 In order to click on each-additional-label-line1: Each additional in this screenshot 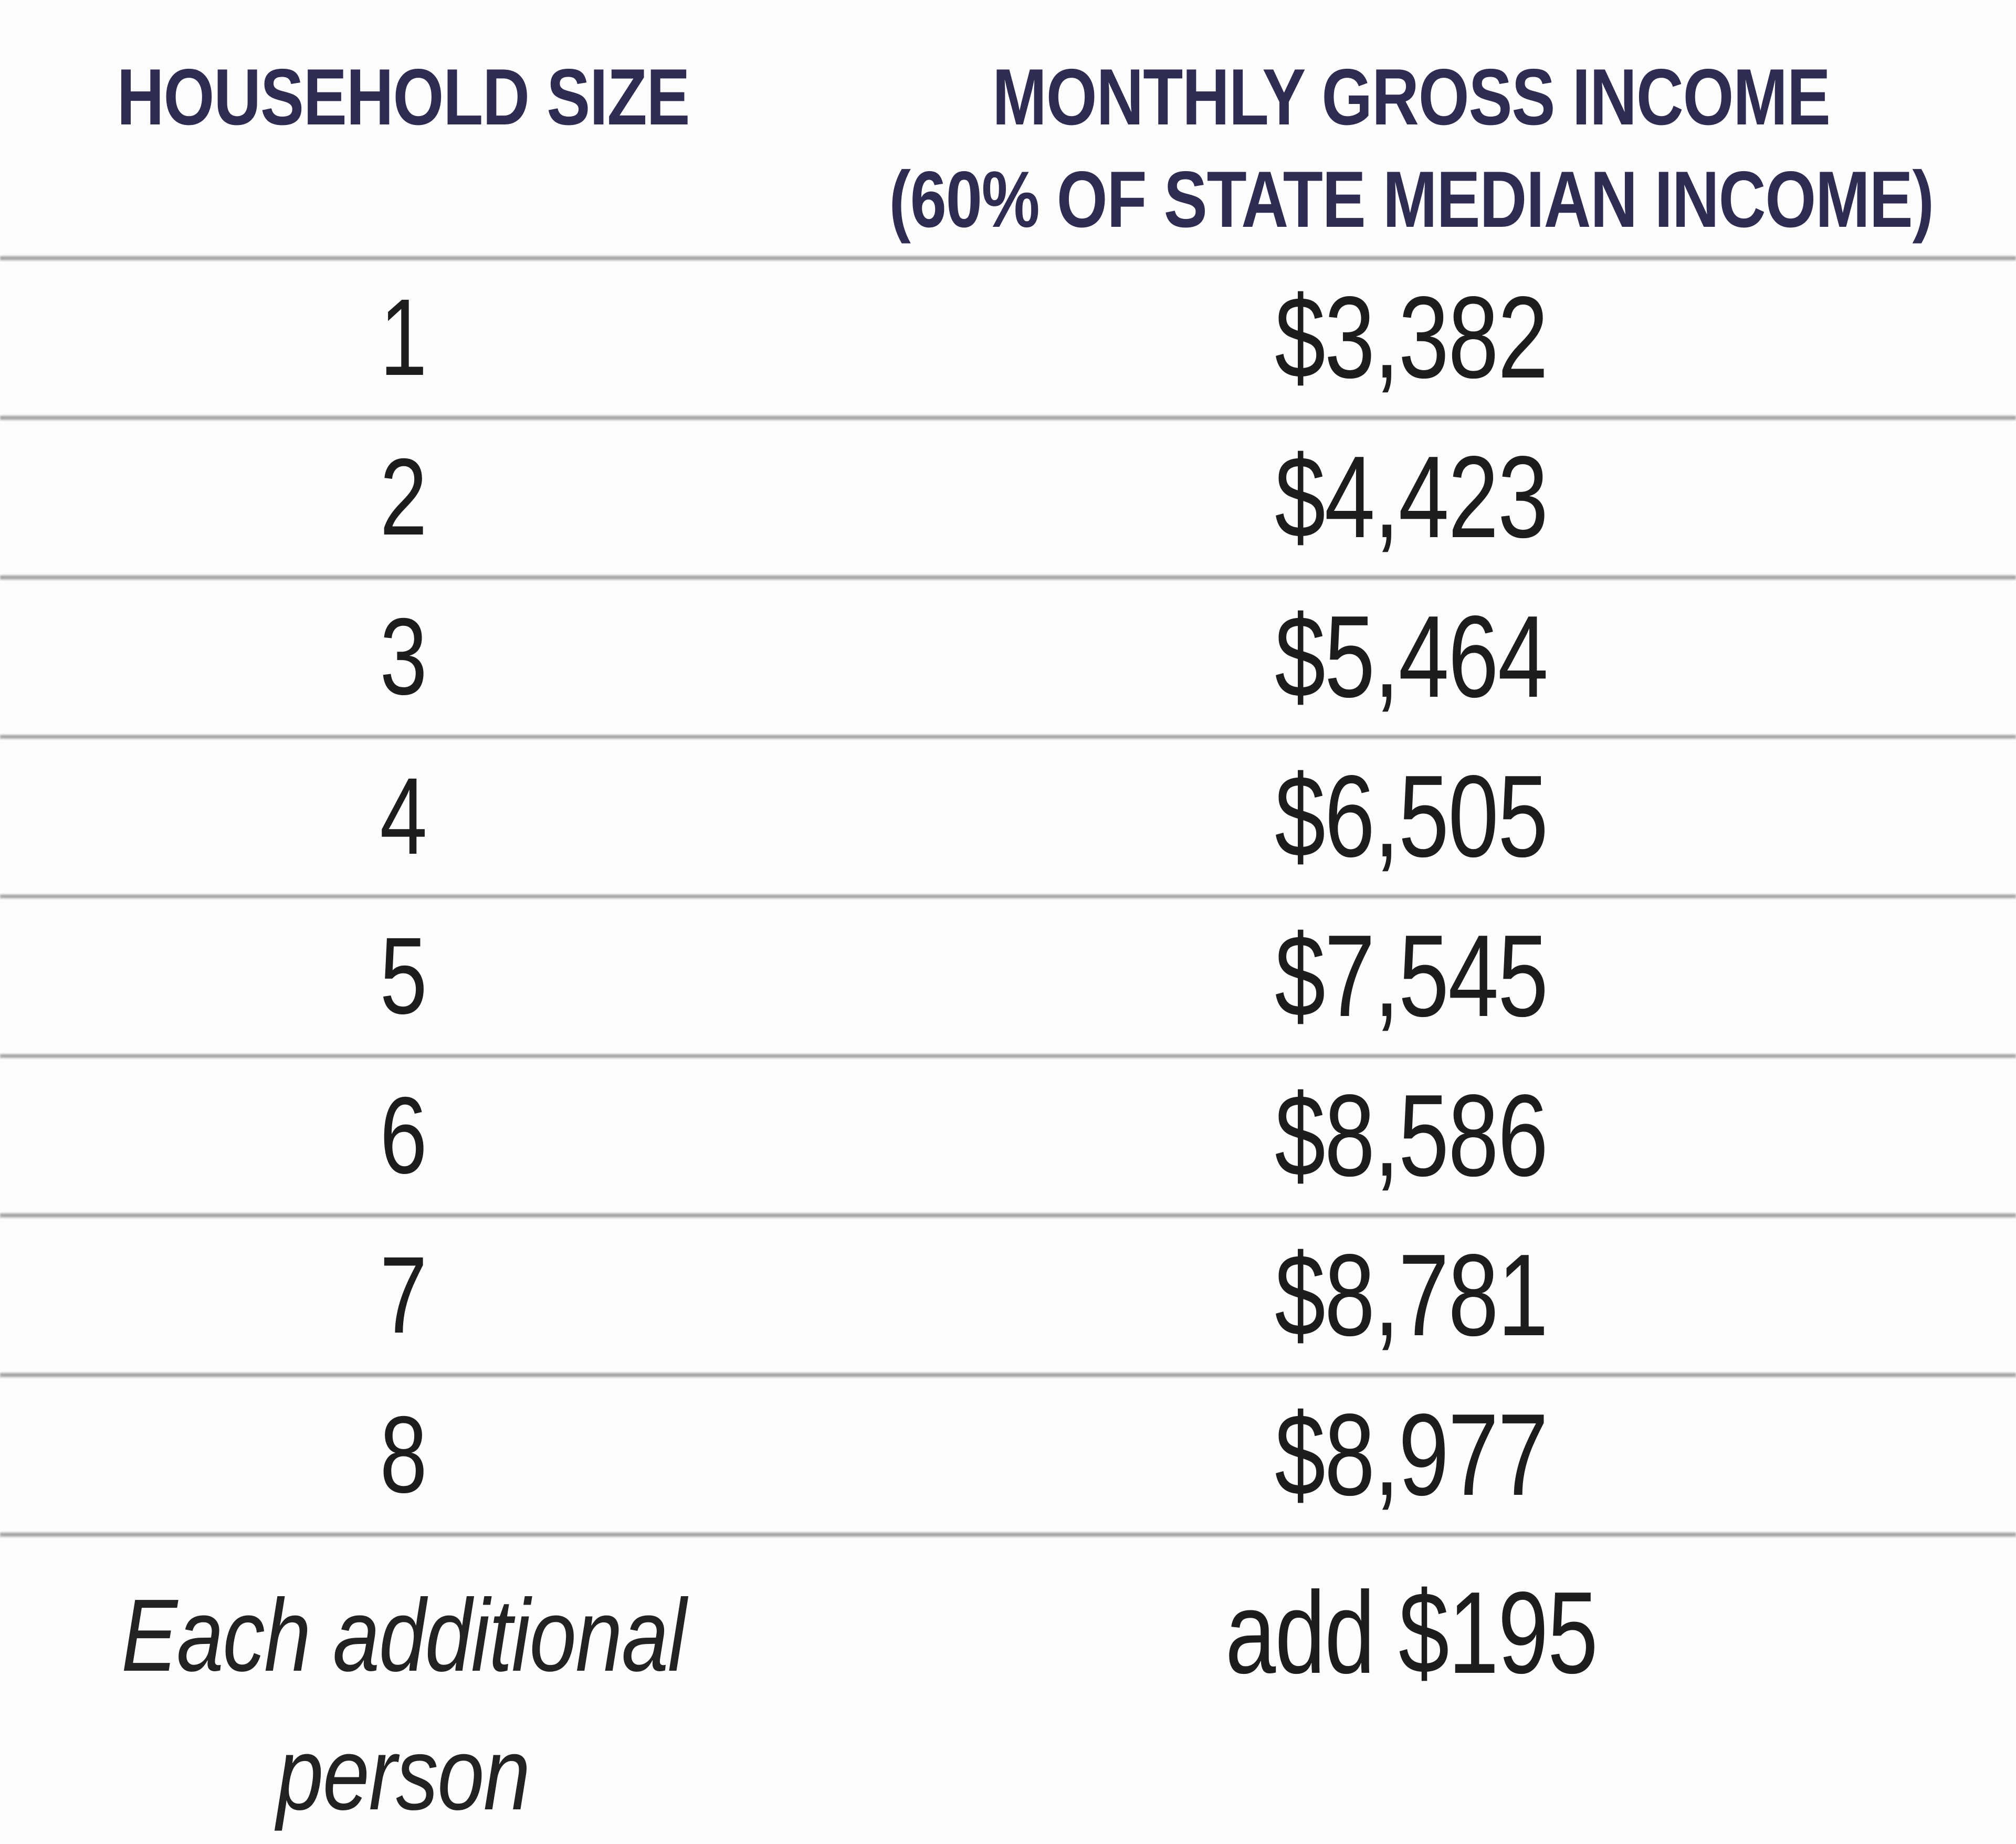, I will do `click(404, 1635)`.